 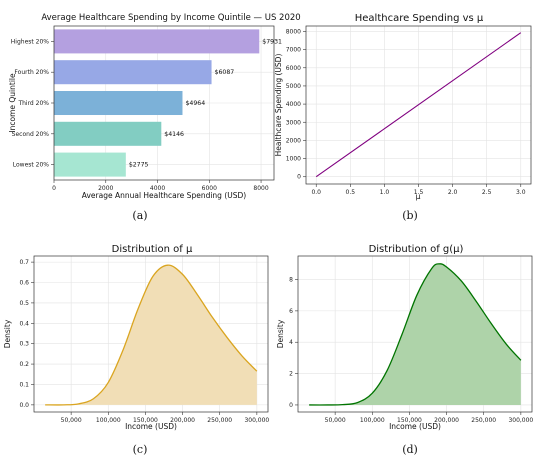 I want to click on chart-b-x-tick-label: 0.0, so click(x=316, y=192).